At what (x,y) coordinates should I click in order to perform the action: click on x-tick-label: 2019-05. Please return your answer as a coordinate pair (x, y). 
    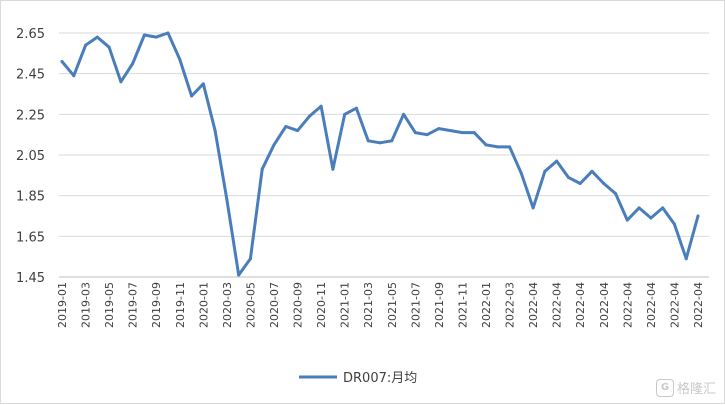
    Looking at the image, I should click on (109, 305).